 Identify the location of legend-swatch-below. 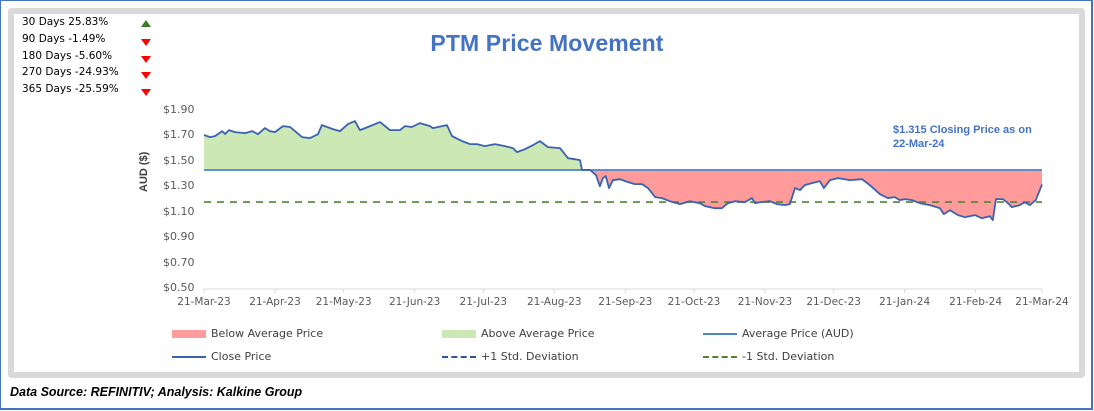
(189, 333).